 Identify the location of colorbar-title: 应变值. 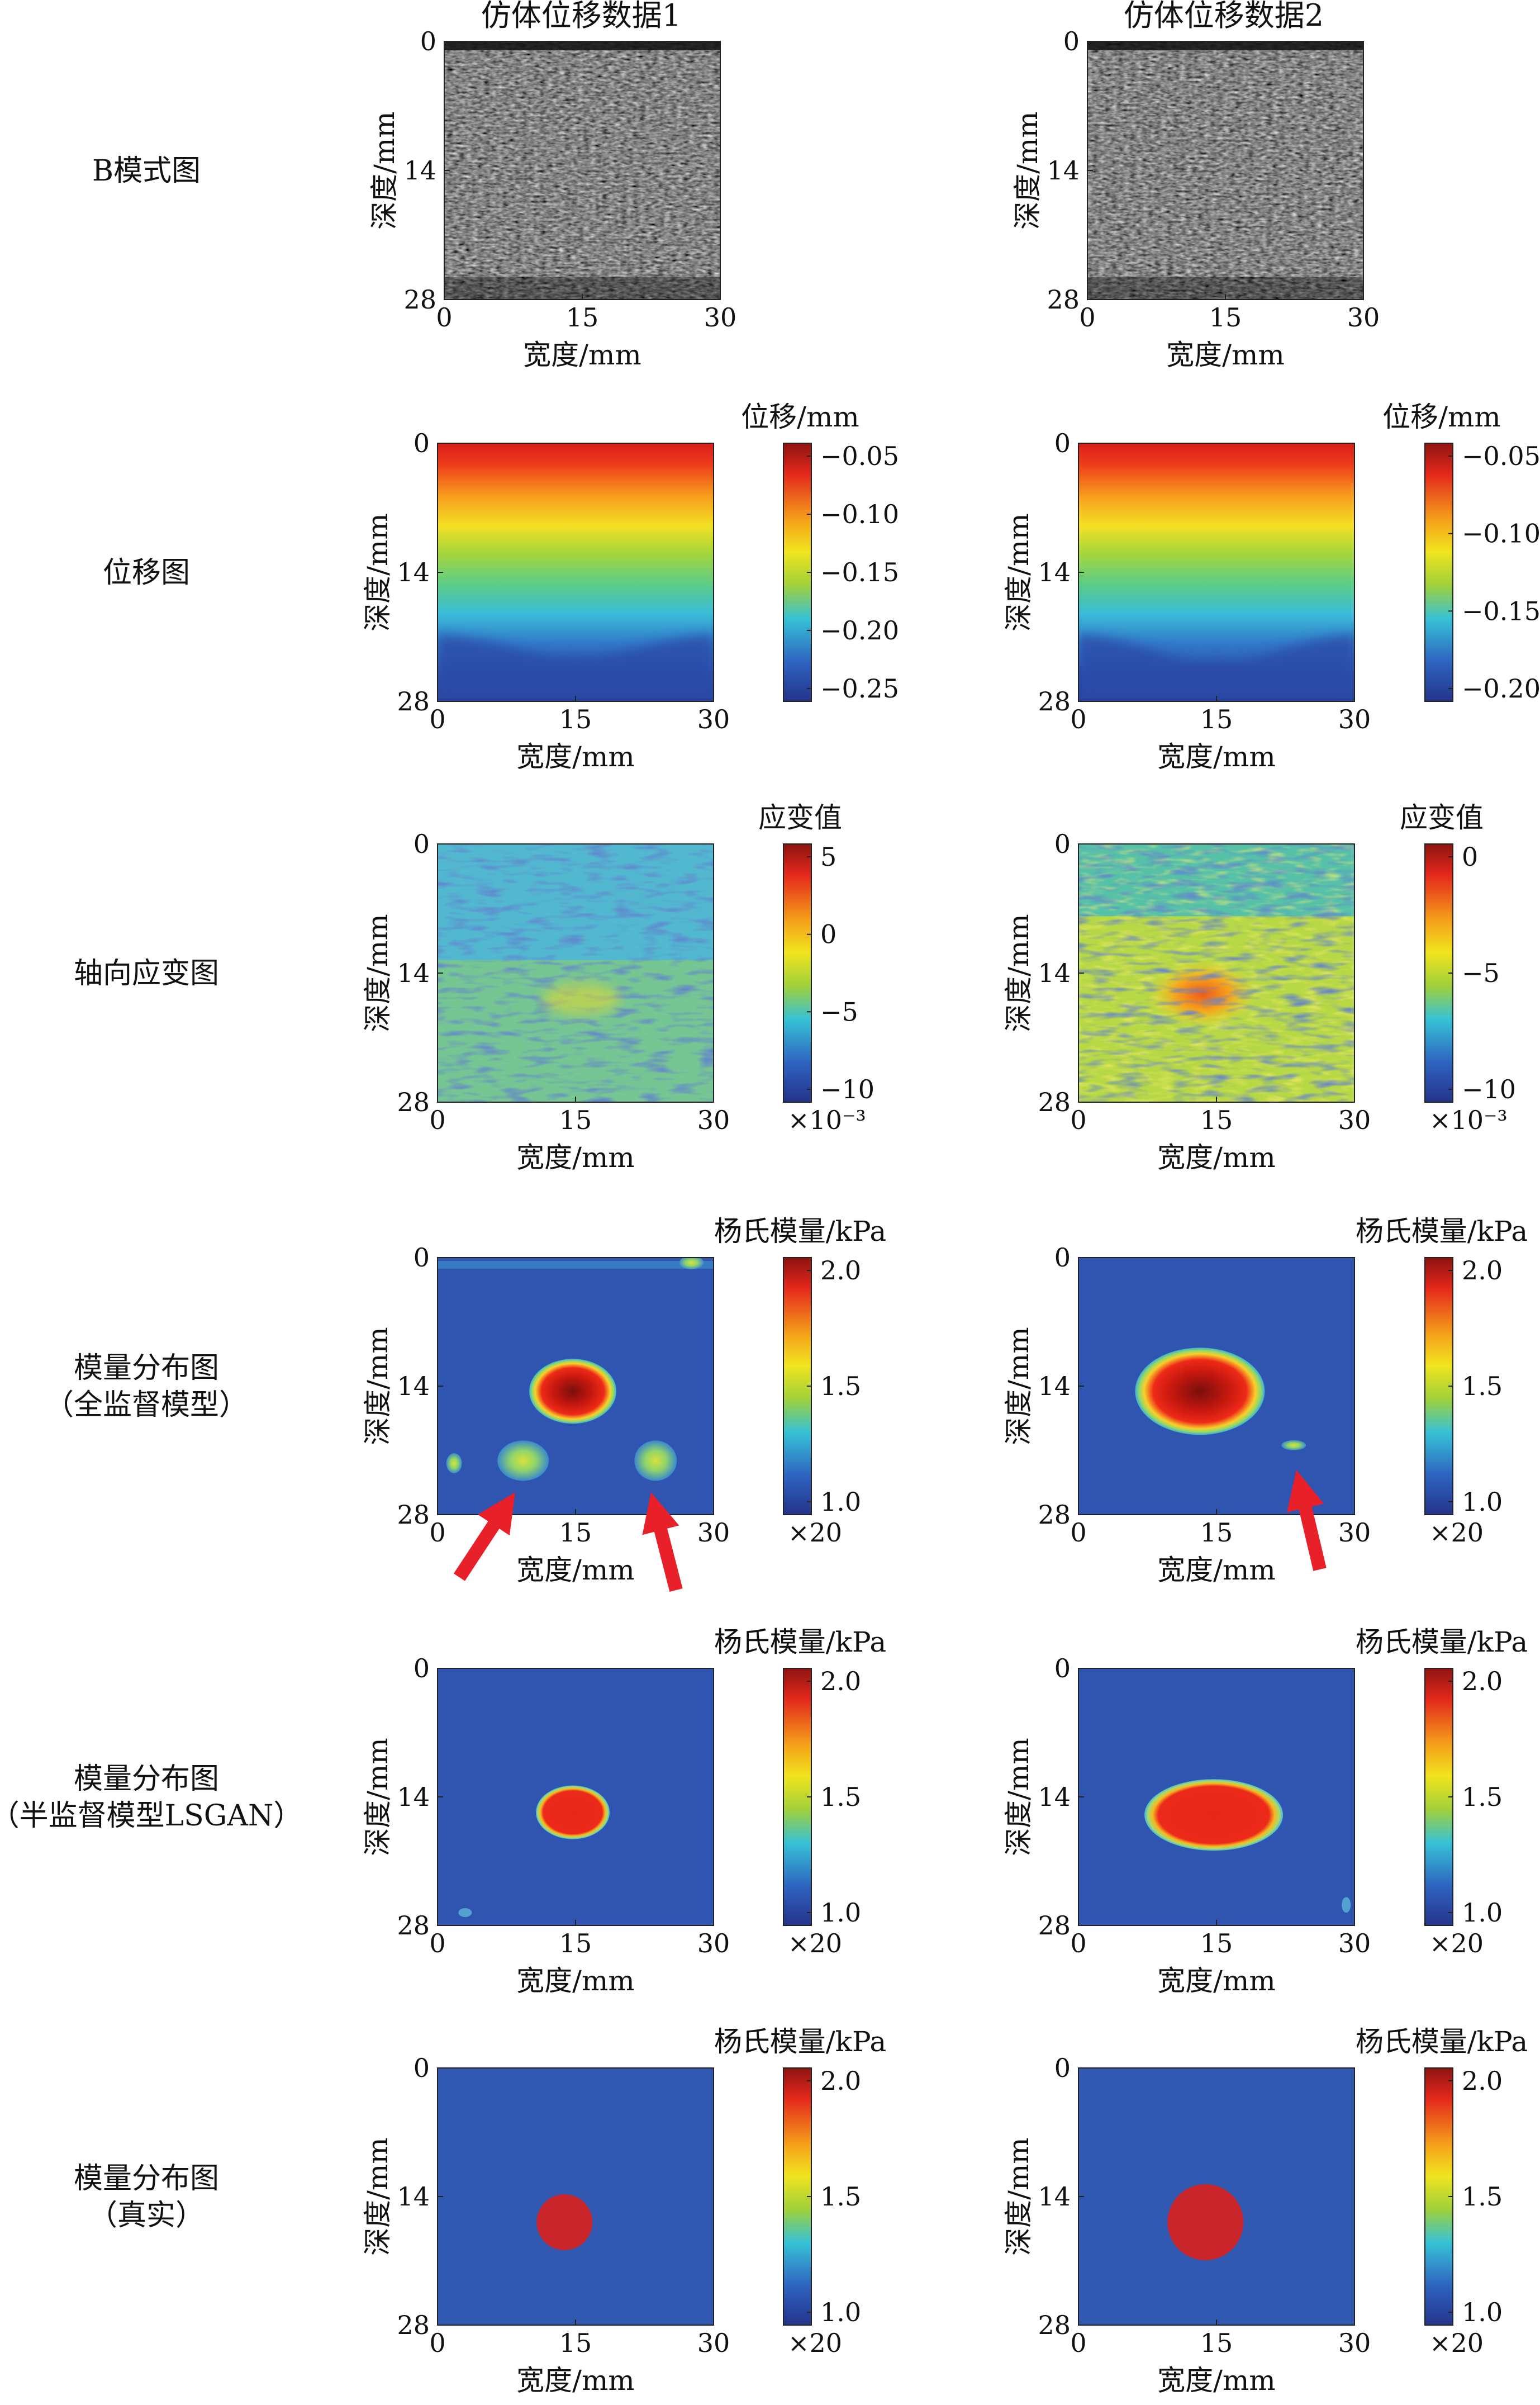
(800, 817).